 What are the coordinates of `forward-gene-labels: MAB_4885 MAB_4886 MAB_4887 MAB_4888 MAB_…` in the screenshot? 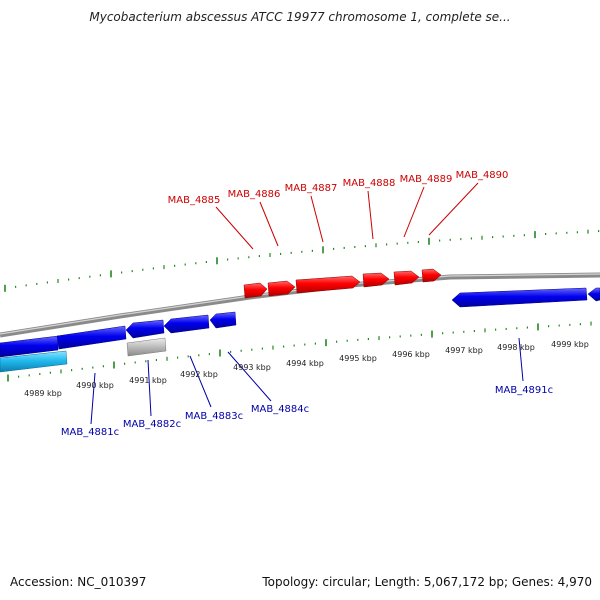 It's located at (338, 210).